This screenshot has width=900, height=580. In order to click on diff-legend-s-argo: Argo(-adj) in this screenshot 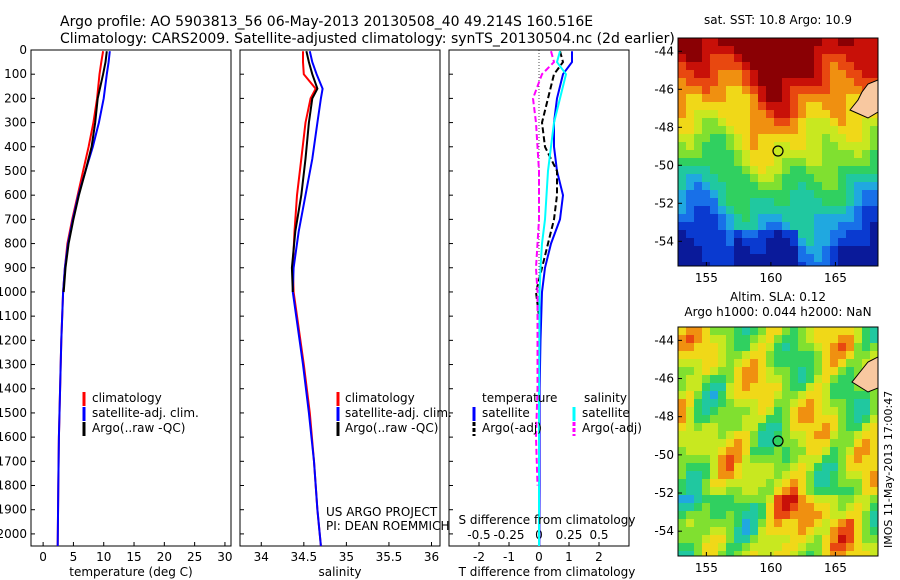, I will do `click(612, 428)`.